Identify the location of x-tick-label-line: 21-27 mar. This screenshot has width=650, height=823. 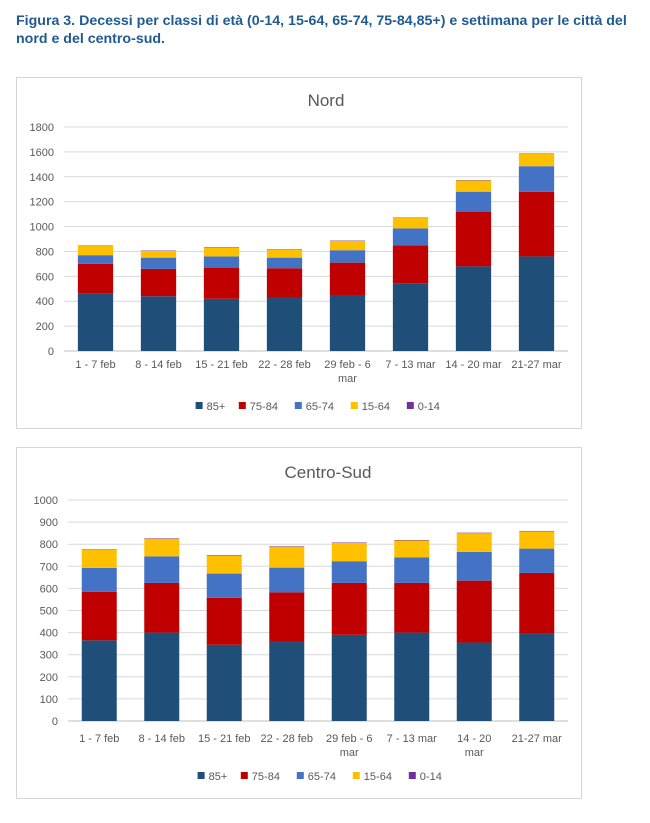
(537, 739).